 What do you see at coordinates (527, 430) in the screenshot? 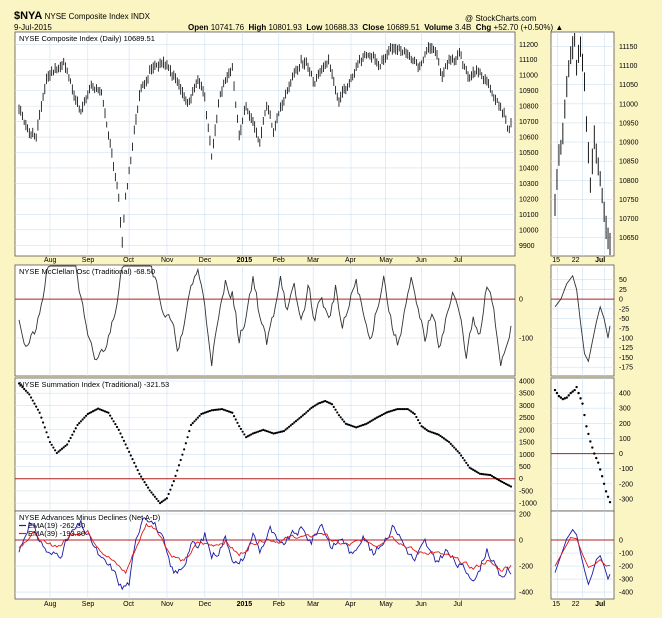
I see `y-tick-label: 2000` at bounding box center [527, 430].